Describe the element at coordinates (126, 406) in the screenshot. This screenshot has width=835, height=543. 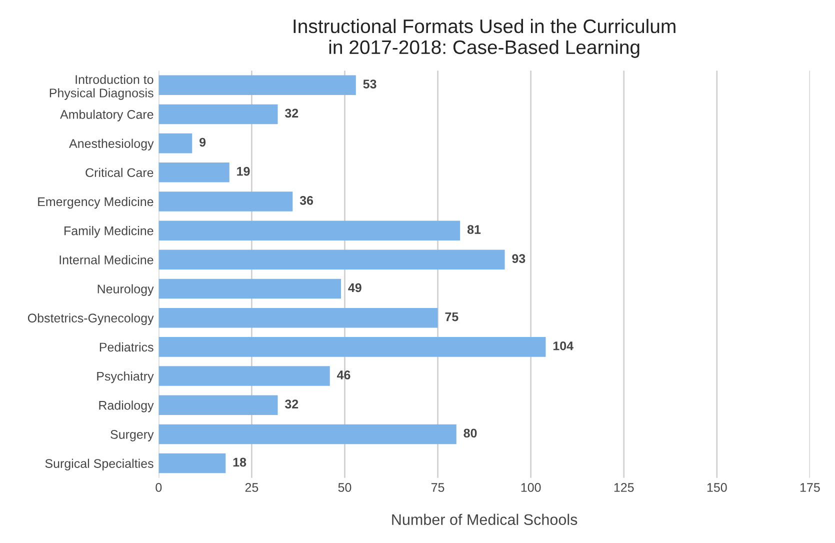
I see `y-tick-label: Radiology` at that location.